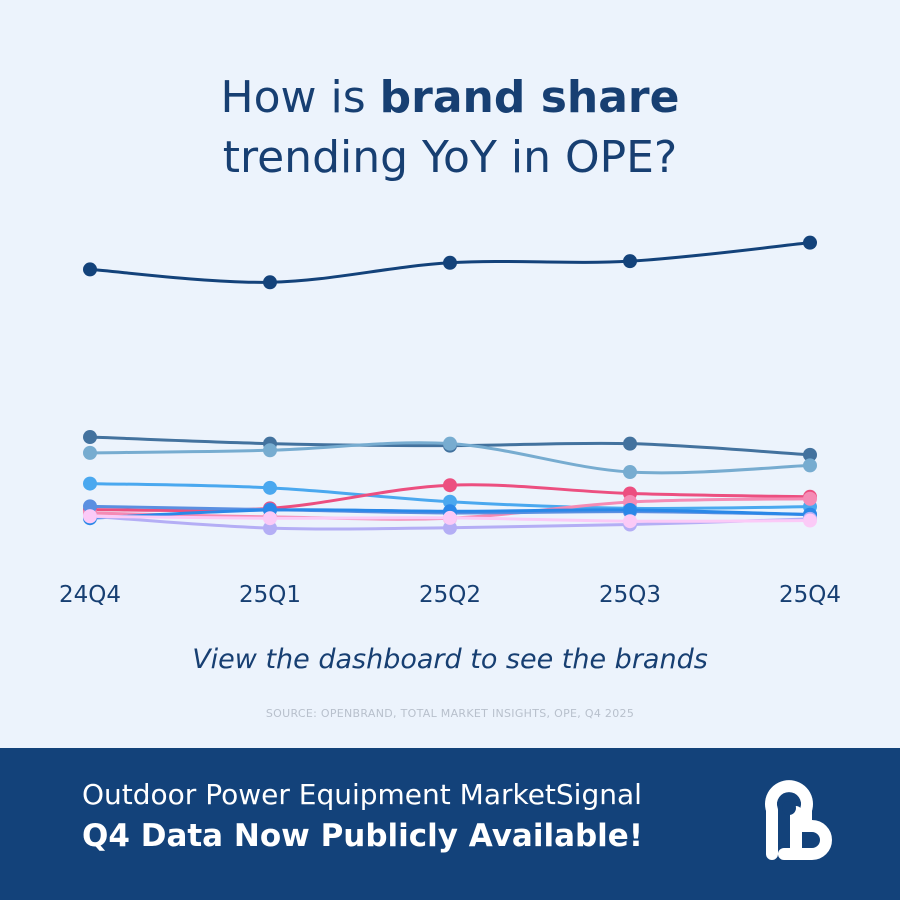  I want to click on x-tick-label: 24Q4, so click(90, 595).